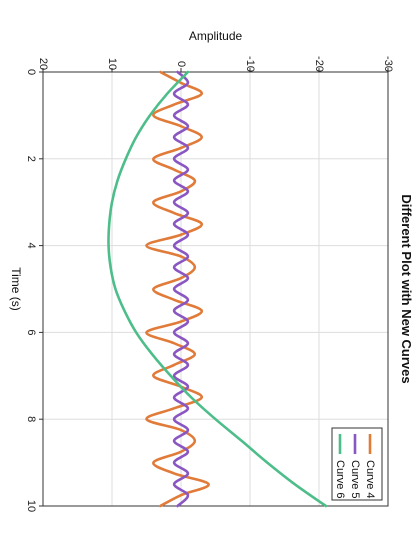  I want to click on time-tick-label: 0, so click(31, 72).